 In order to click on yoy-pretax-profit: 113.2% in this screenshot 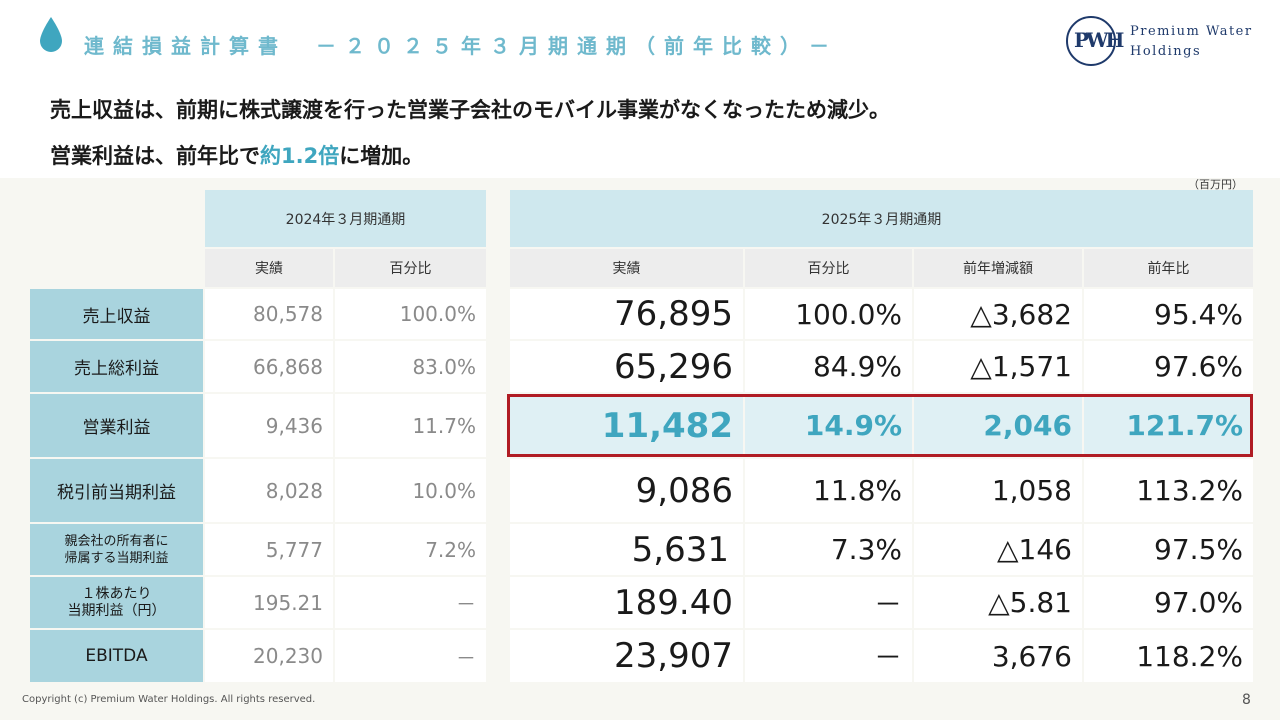, I will do `click(1168, 490)`.